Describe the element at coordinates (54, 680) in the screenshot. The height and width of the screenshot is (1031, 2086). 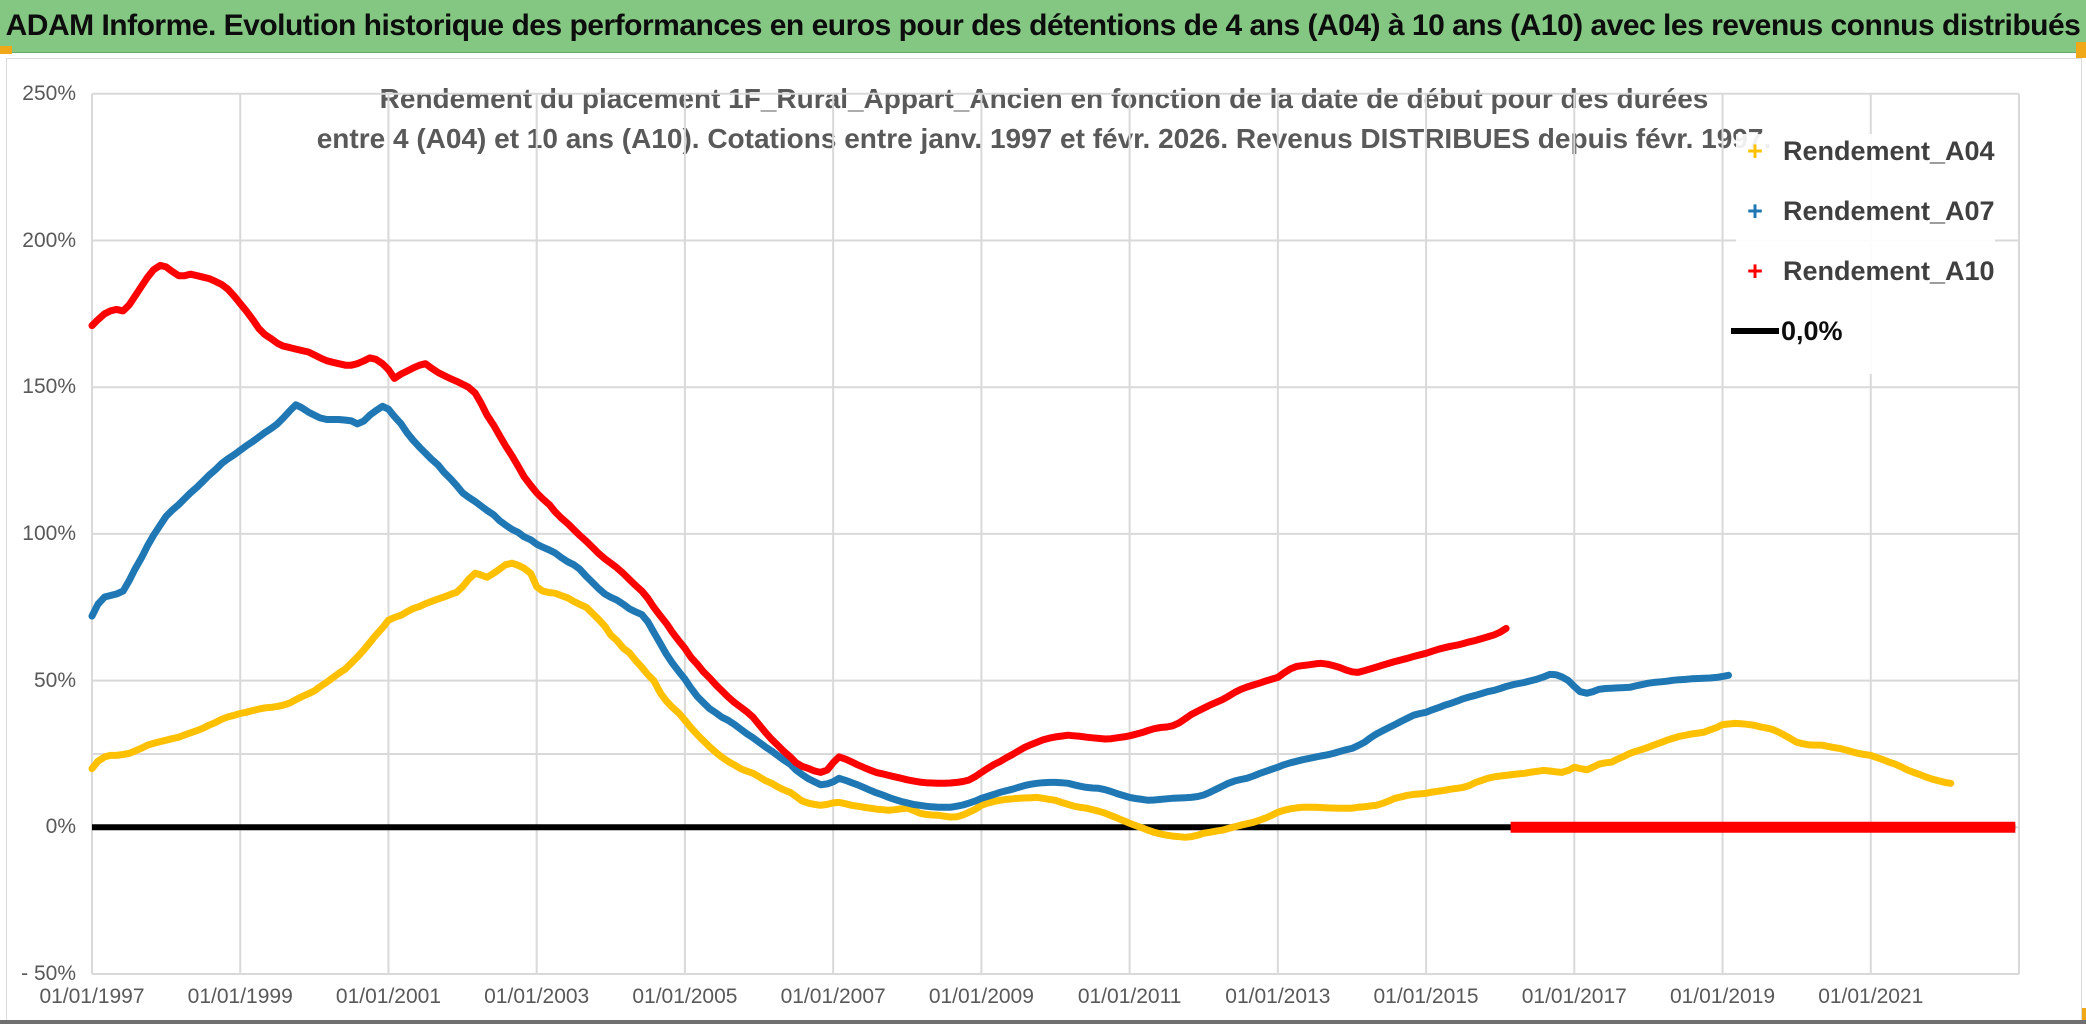
I see `y-tick-label-50: 50%` at that location.